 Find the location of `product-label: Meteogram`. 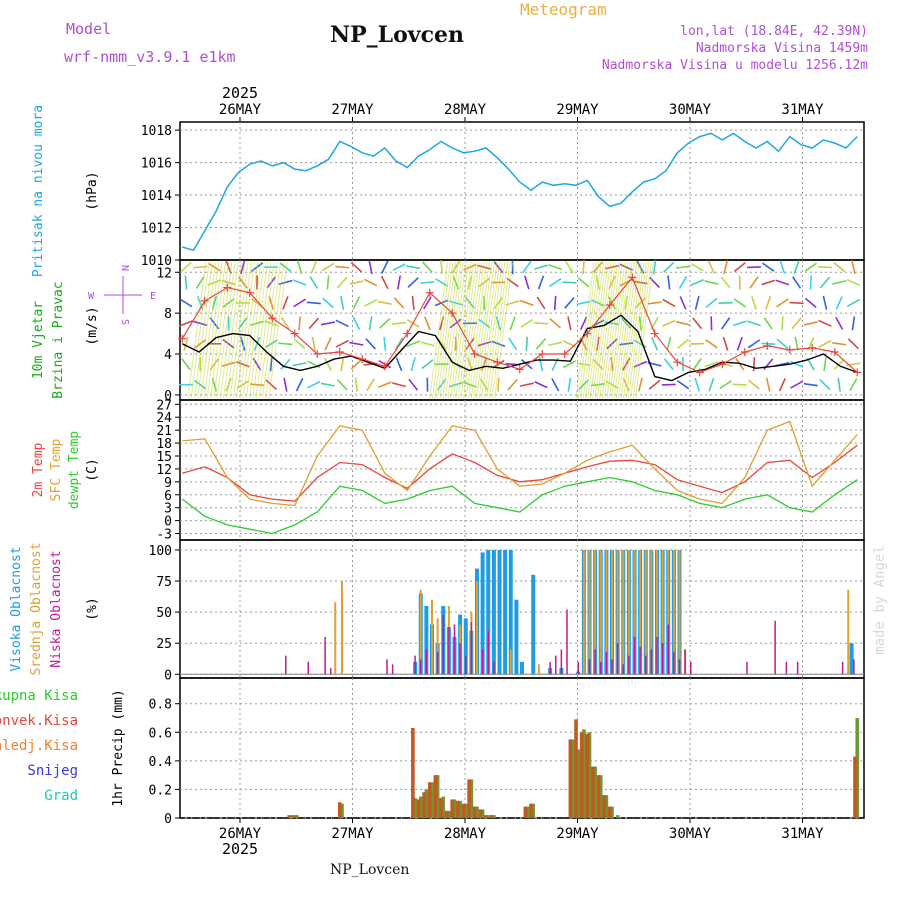

product-label: Meteogram is located at coordinates (563, 9).